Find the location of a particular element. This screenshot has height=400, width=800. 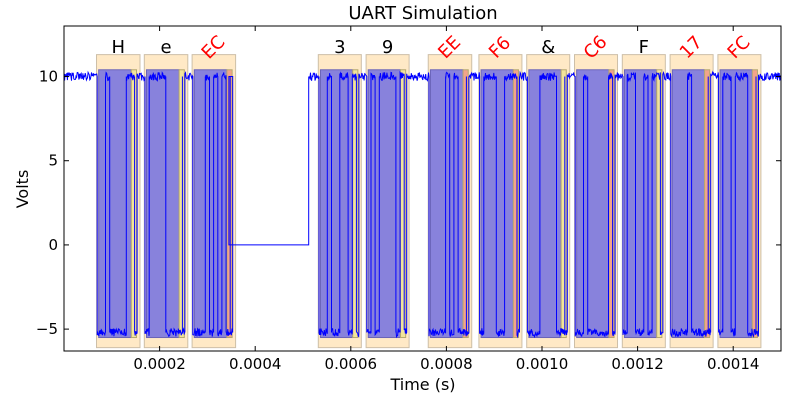

frame-label: 9 is located at coordinates (387, 47).